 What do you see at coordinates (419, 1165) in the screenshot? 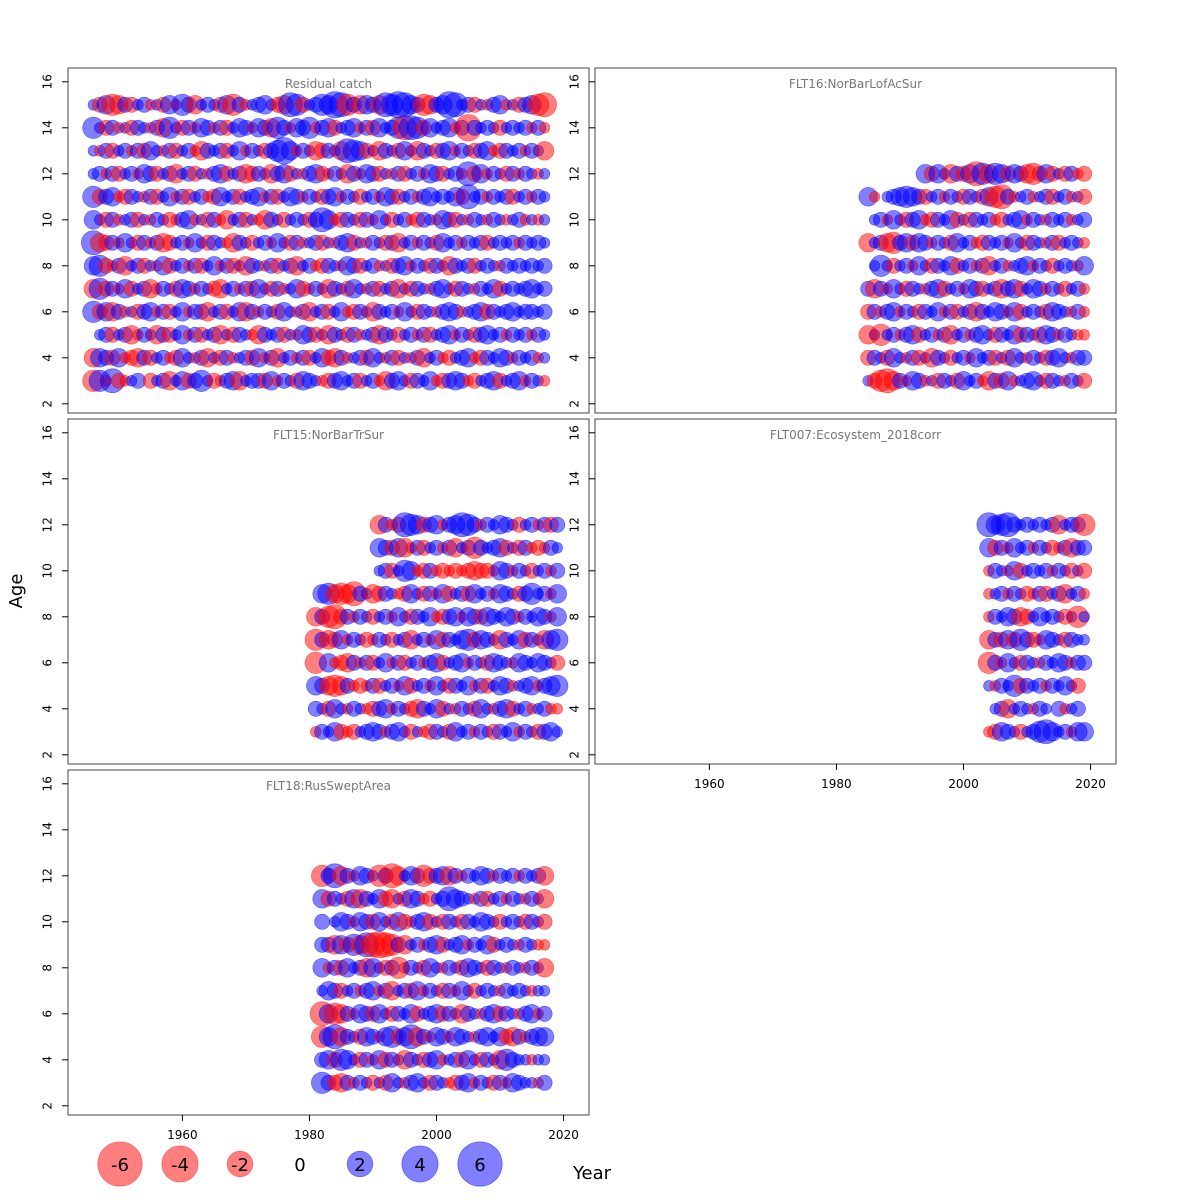
I see `legend-label: 4` at bounding box center [419, 1165].